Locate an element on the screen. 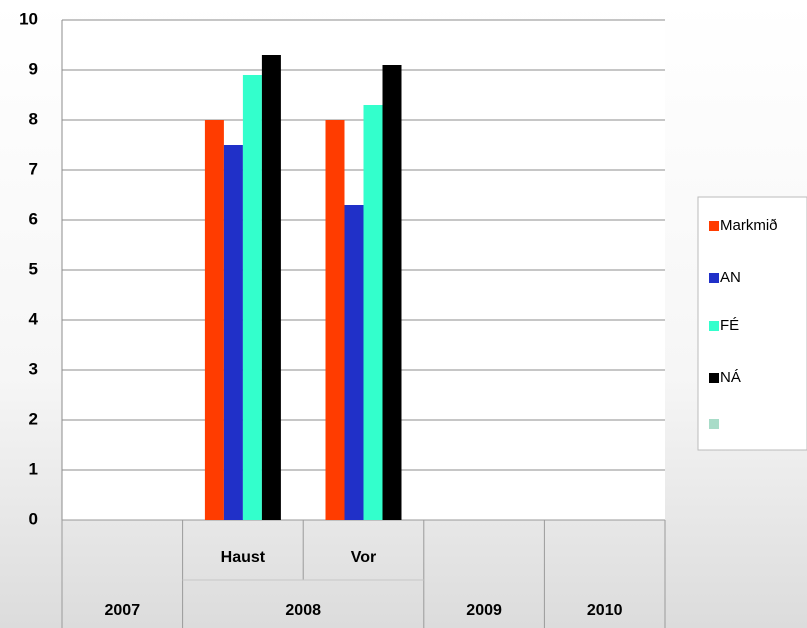 The width and height of the screenshot is (807, 628). group-label: 2007 is located at coordinates (123, 610).